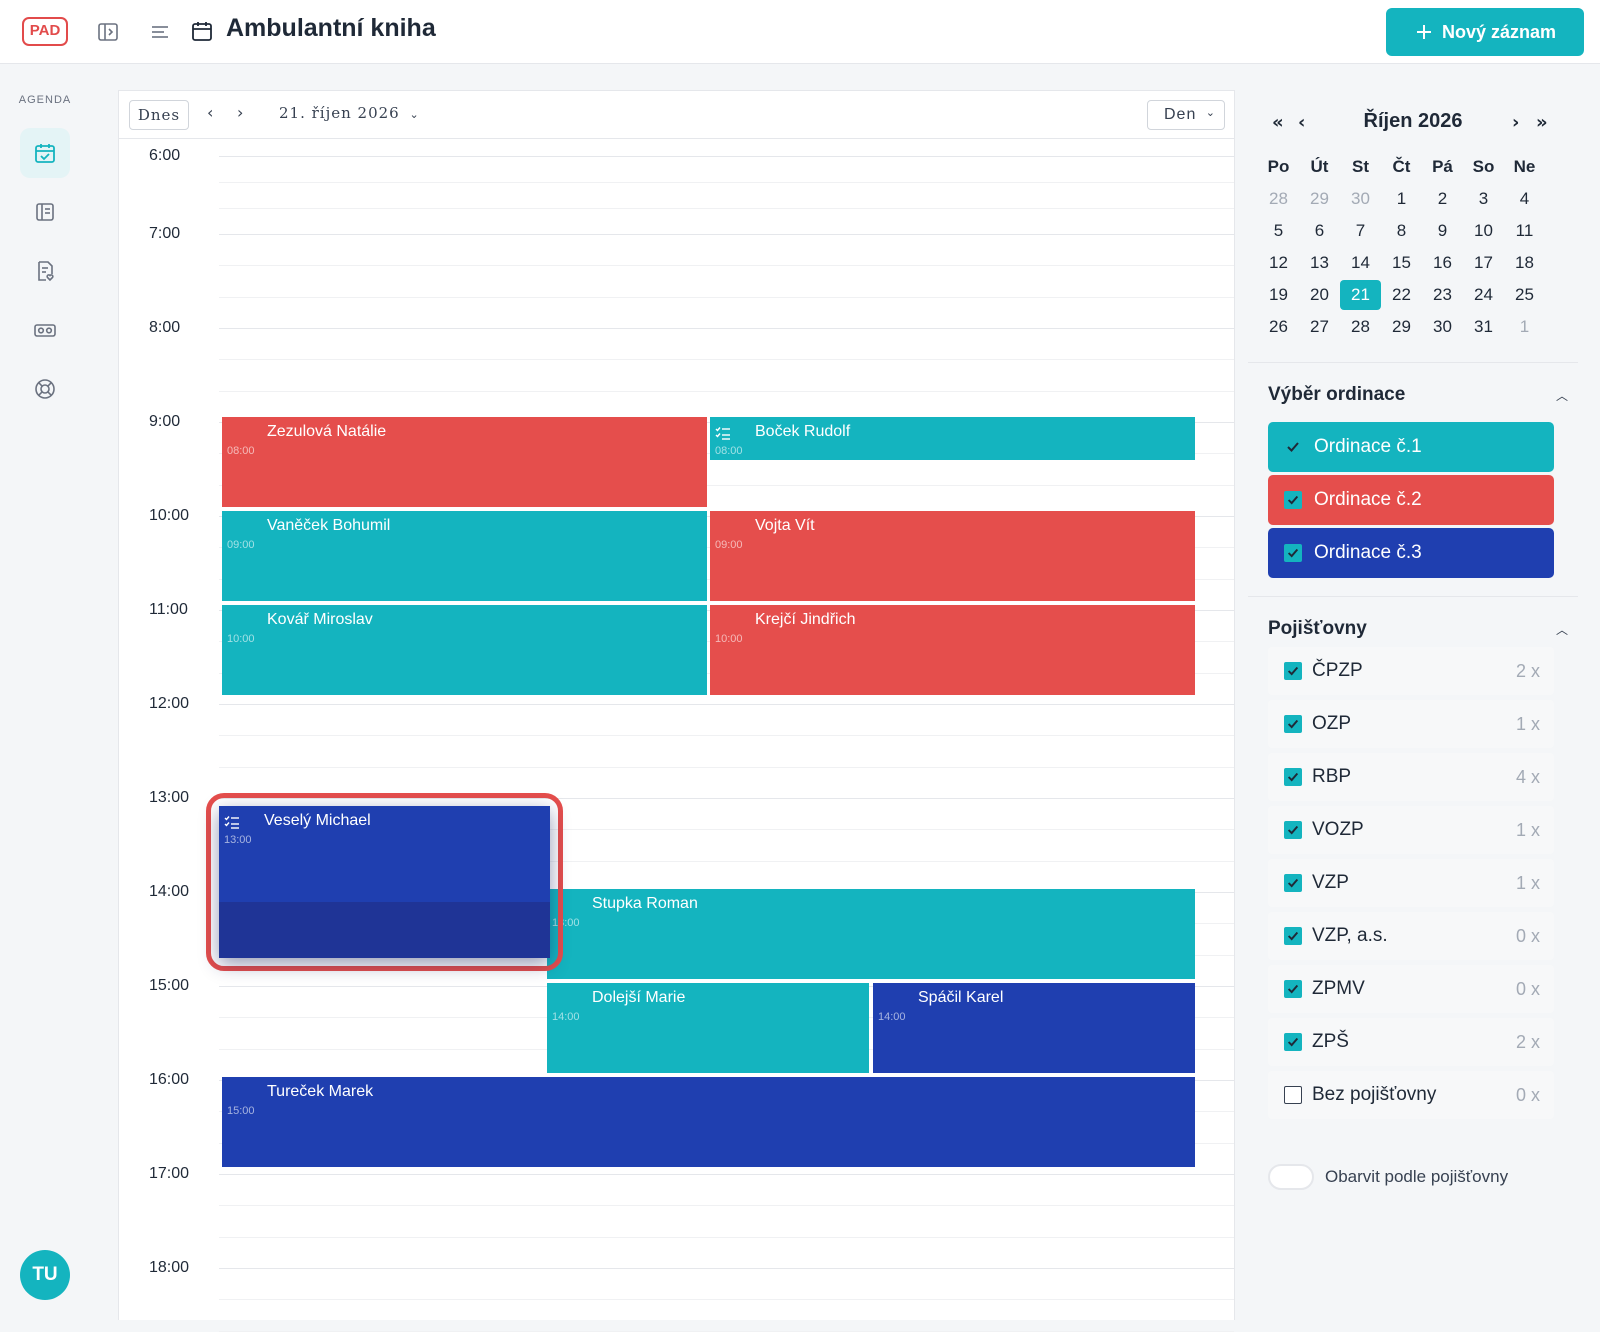  I want to click on day-cell: 6, so click(1319, 230).